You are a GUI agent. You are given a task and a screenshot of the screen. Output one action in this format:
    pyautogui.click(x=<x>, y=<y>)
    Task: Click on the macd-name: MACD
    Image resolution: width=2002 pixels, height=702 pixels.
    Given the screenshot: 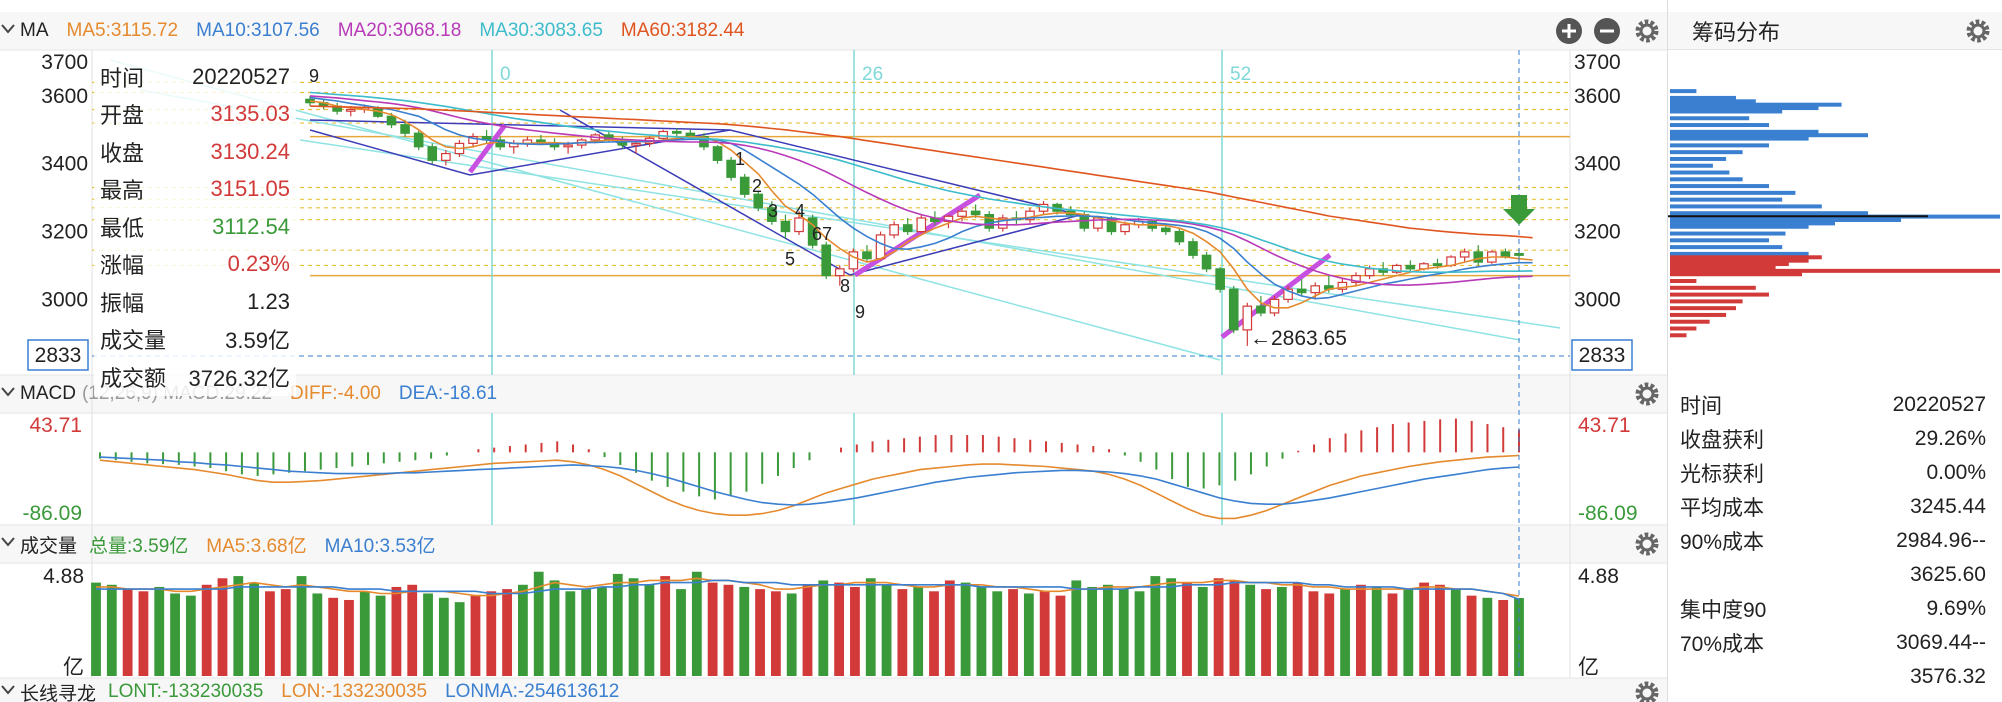 What is the action you would take?
    pyautogui.click(x=48, y=393)
    